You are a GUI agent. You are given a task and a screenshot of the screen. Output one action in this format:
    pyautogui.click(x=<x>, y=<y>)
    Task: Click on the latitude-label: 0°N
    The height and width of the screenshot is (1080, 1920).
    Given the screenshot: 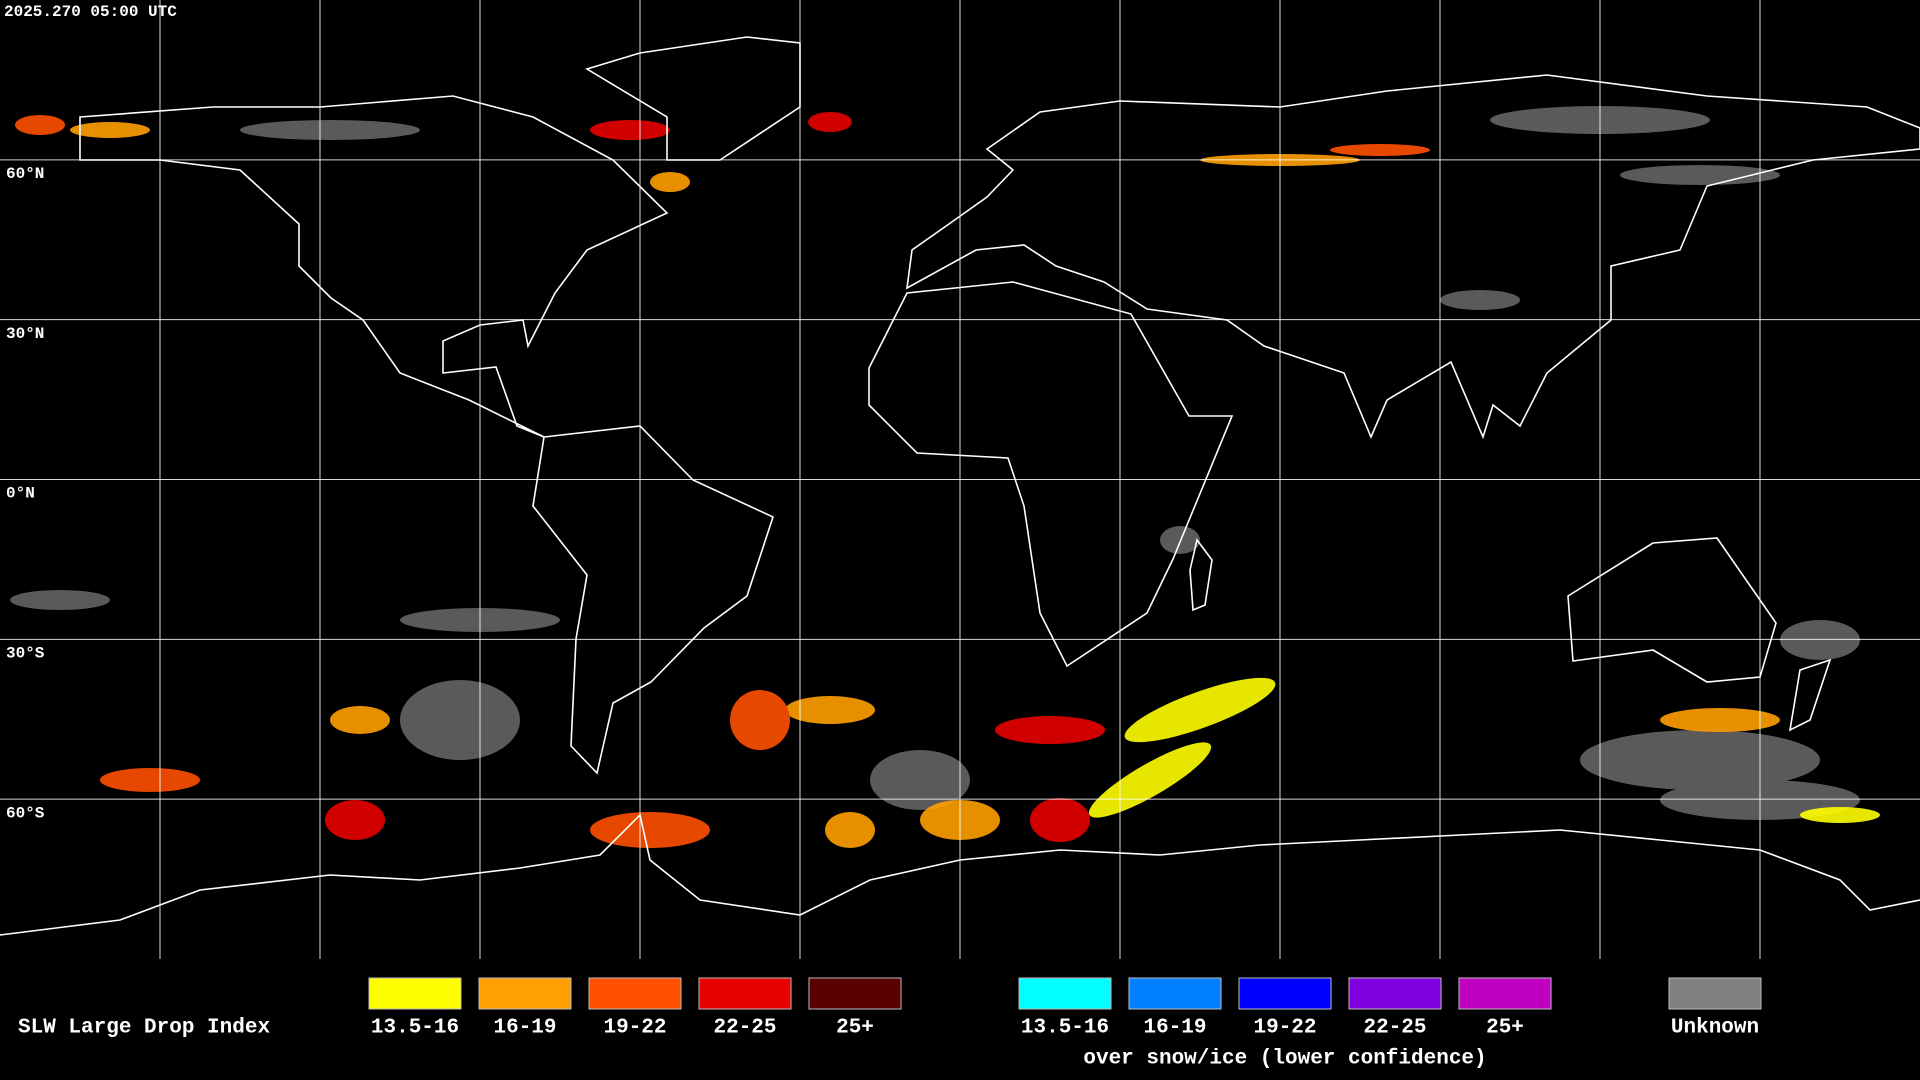 What is the action you would take?
    pyautogui.click(x=20, y=494)
    